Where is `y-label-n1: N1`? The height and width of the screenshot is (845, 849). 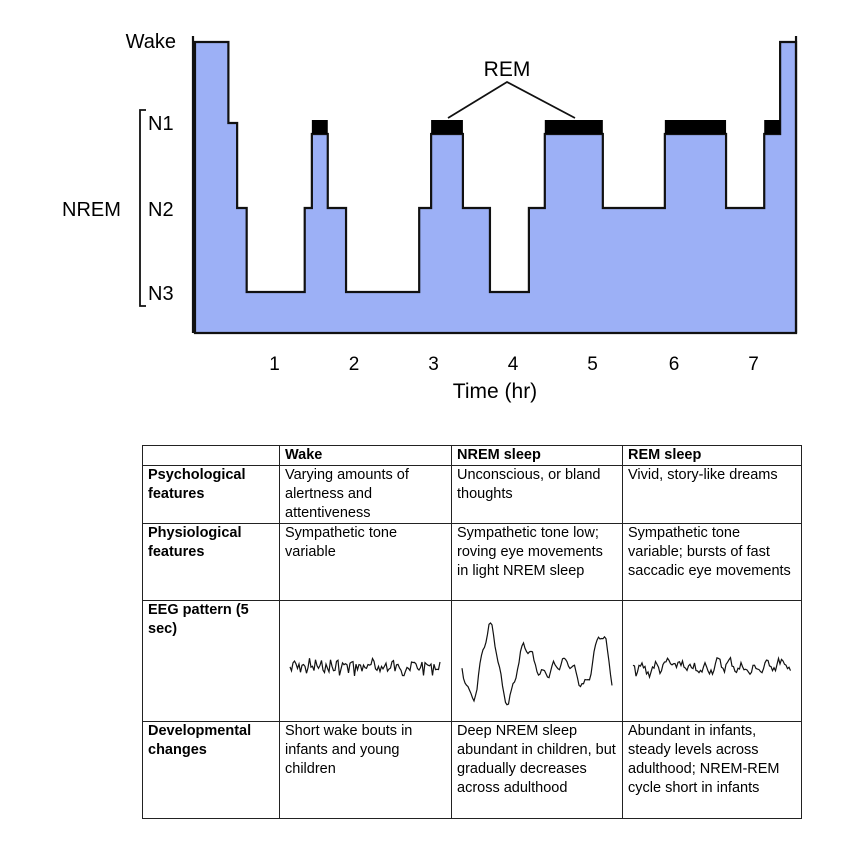 y-label-n1: N1 is located at coordinates (161, 124).